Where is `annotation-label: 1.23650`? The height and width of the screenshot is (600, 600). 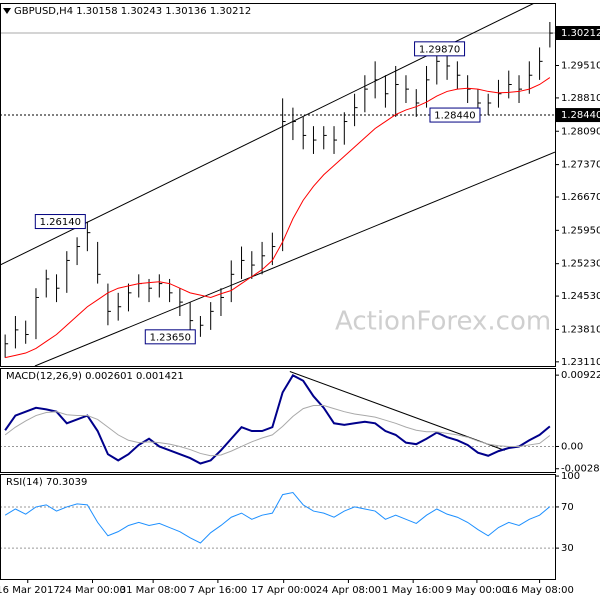
annotation-label: 1.23650 is located at coordinates (170, 337).